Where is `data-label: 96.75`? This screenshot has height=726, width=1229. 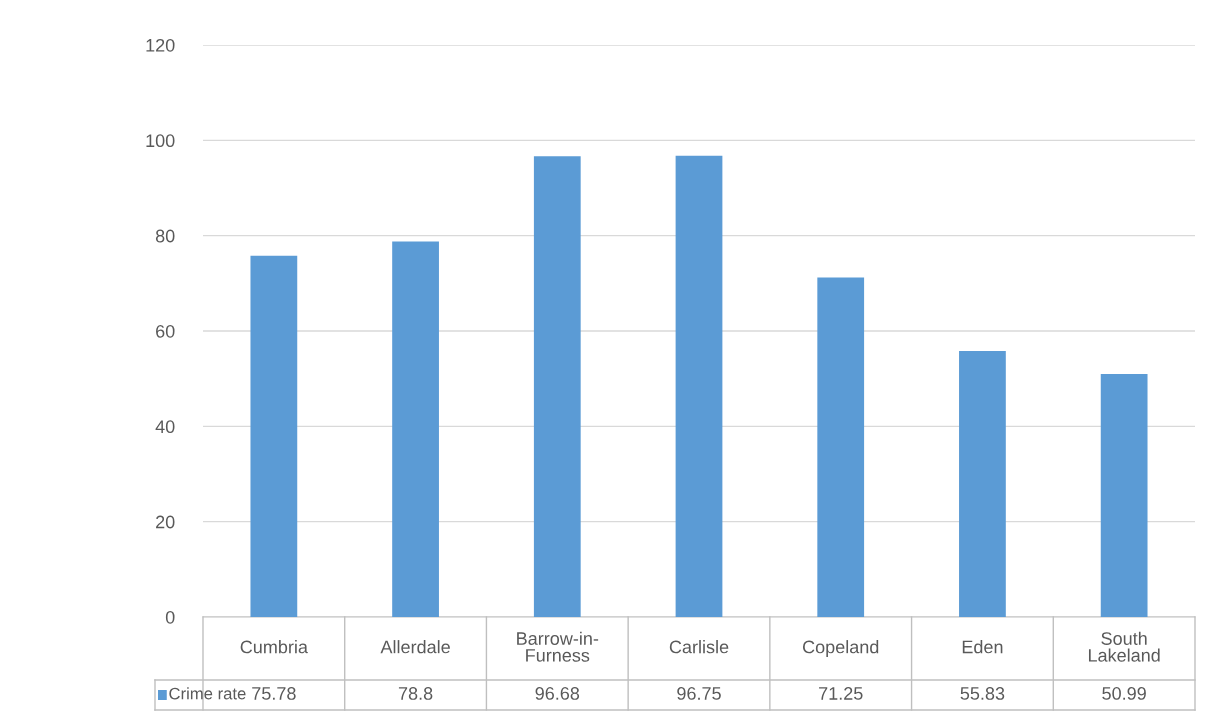
data-label: 96.75 is located at coordinates (699, 693).